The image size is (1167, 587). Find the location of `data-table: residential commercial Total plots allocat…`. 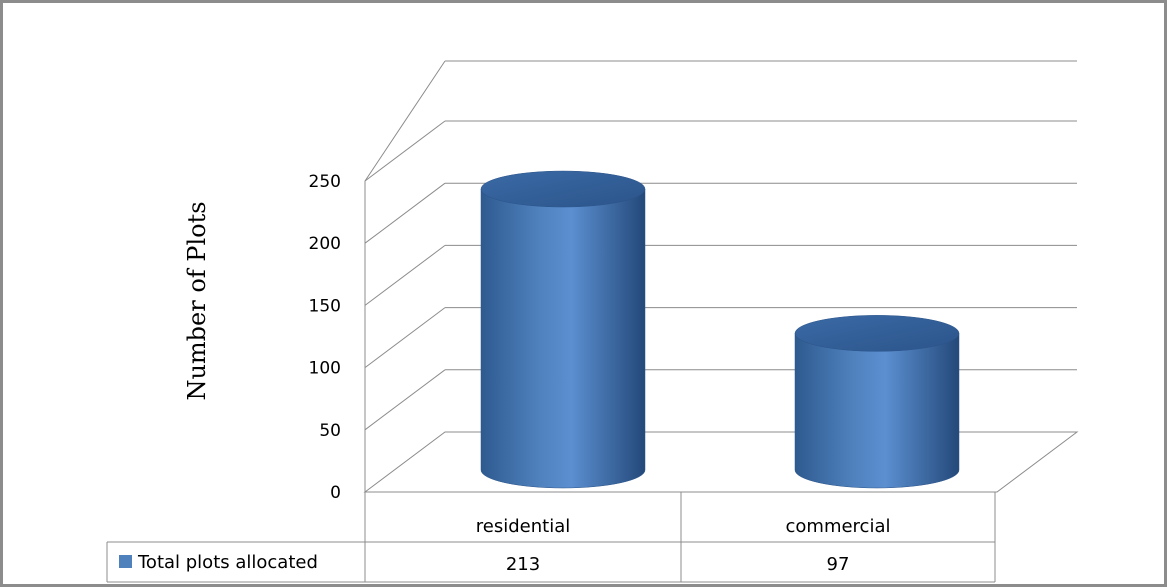

data-table: residential commercial Total plots allocat… is located at coordinates (551, 537).